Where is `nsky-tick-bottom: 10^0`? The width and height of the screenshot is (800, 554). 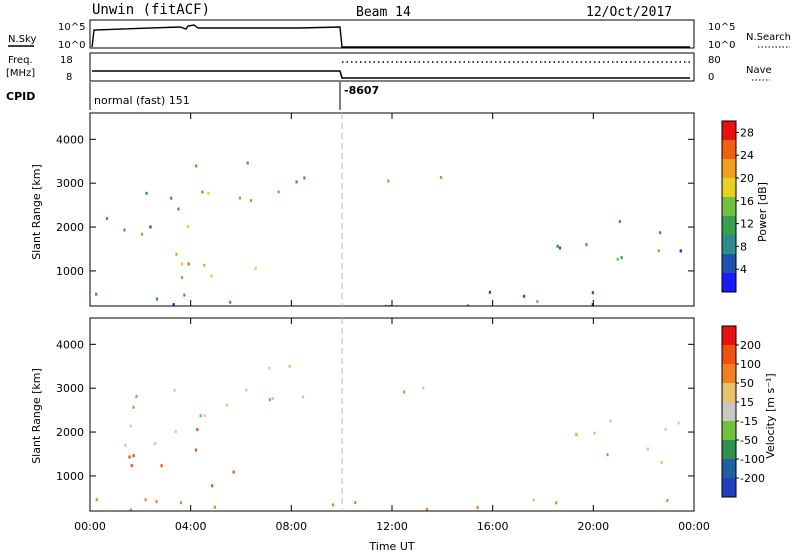 nsky-tick-bottom: 10^0 is located at coordinates (71, 45).